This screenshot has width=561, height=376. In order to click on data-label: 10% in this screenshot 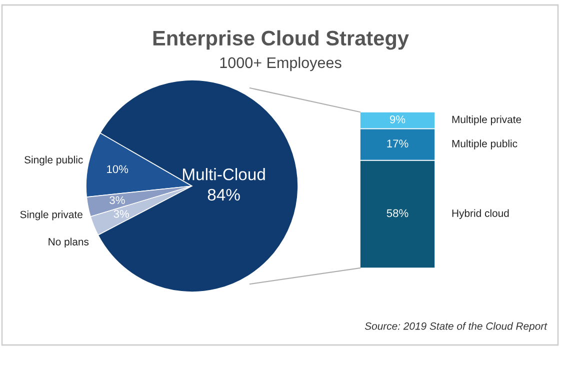, I will do `click(117, 169)`.